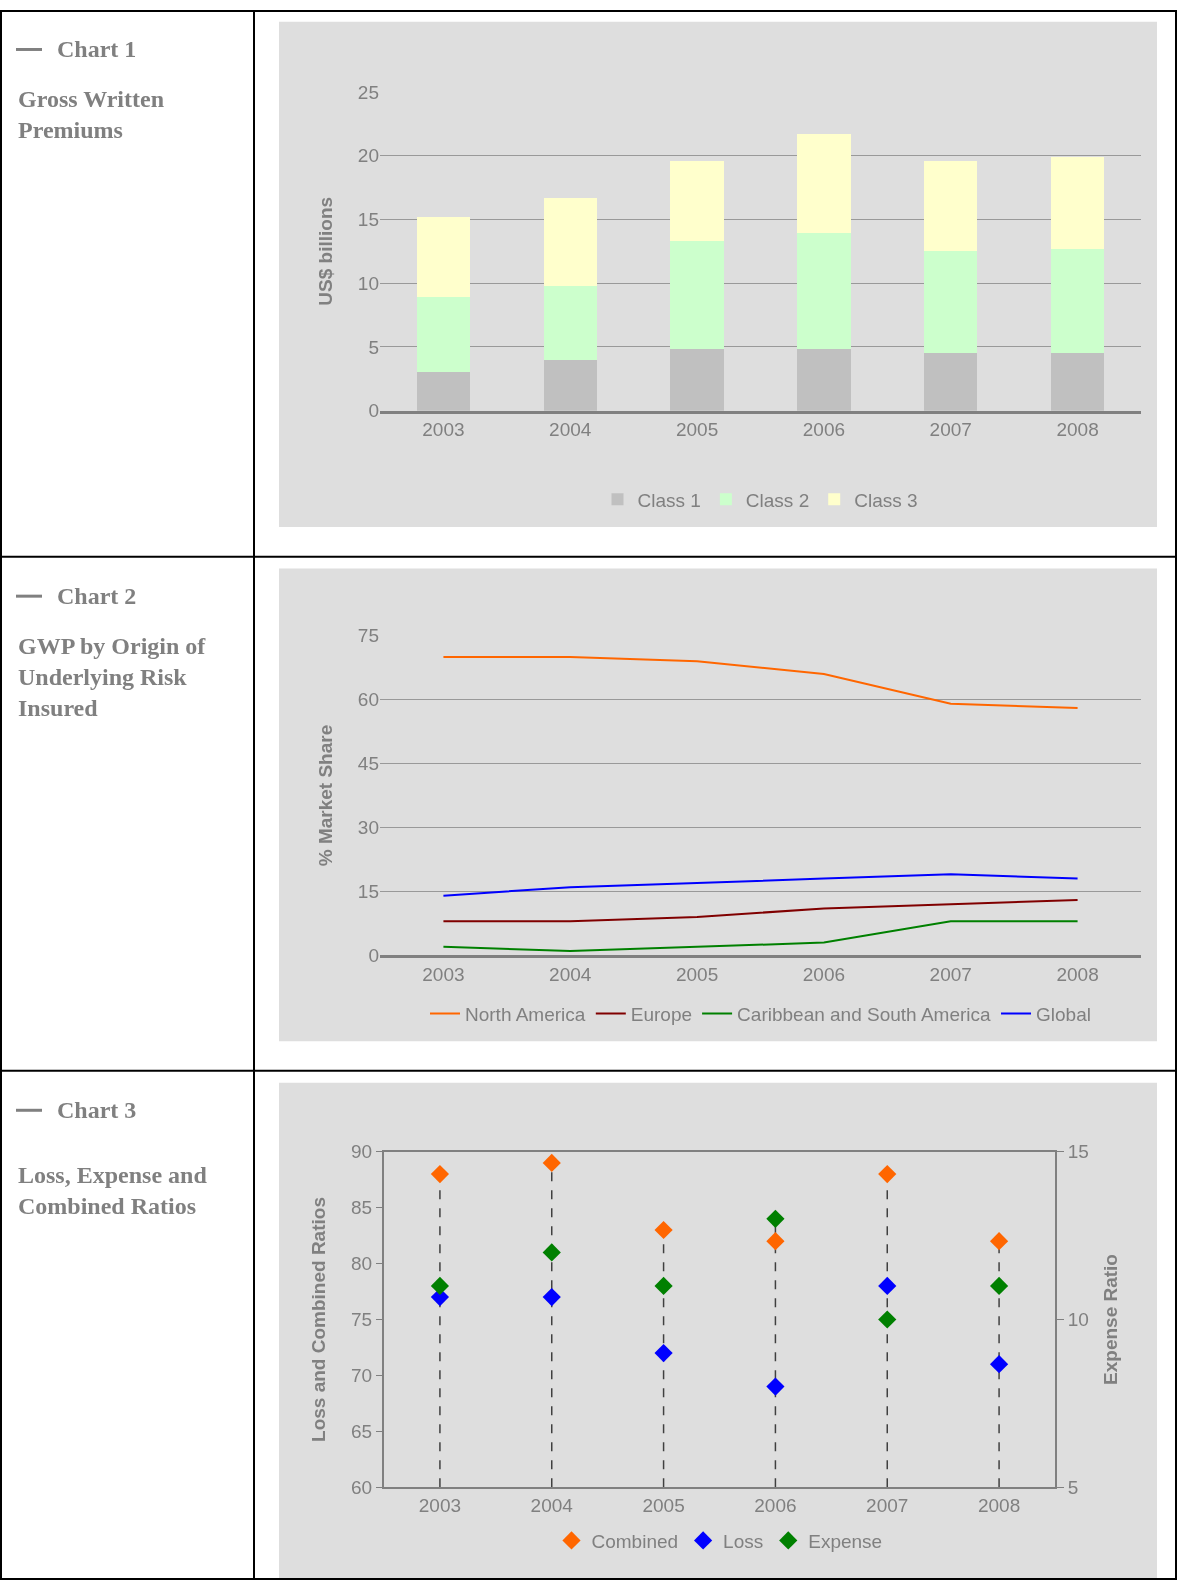 The width and height of the screenshot is (1177, 1591). I want to click on text: Chart 1, so click(97, 49).